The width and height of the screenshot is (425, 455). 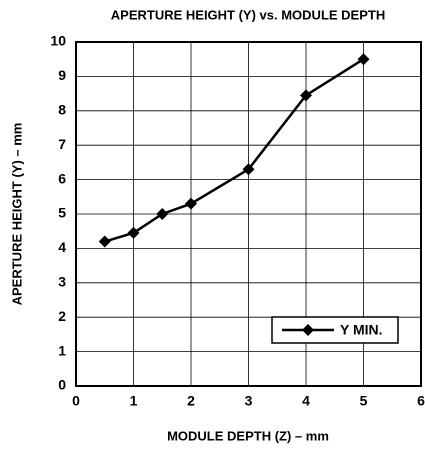 I want to click on x-tick-label: 3, so click(x=249, y=401).